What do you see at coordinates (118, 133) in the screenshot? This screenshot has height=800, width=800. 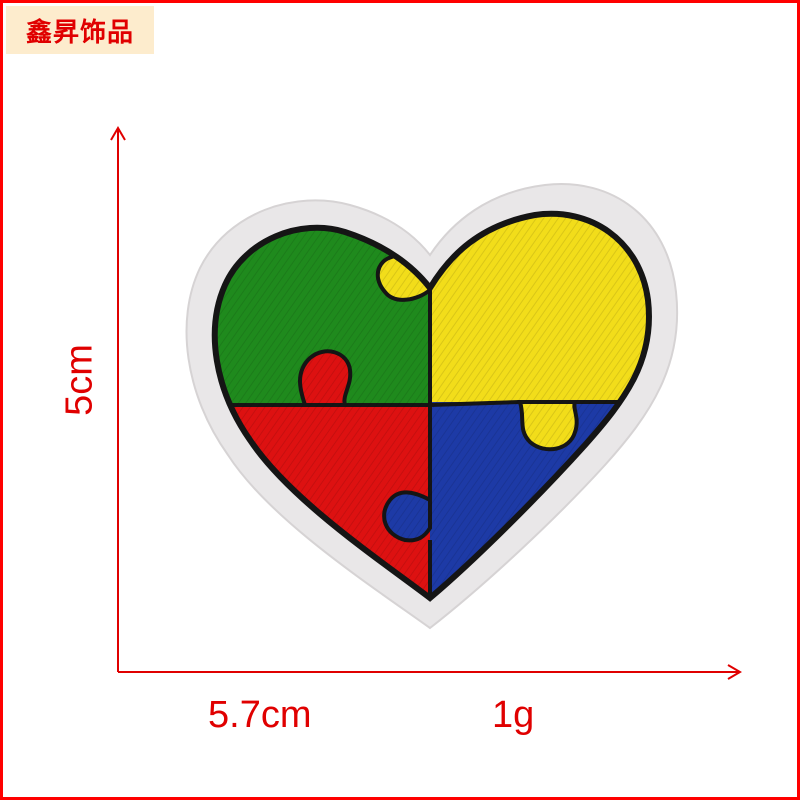 I see `height-arrowhead-icon` at bounding box center [118, 133].